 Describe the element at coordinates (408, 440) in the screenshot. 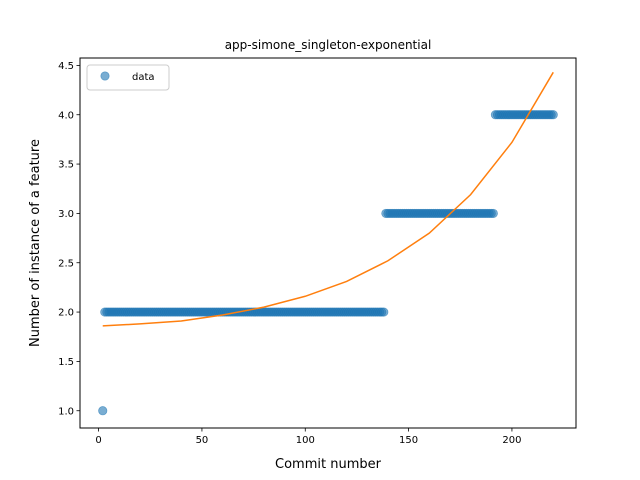

I see `x-tick-label: 150` at that location.